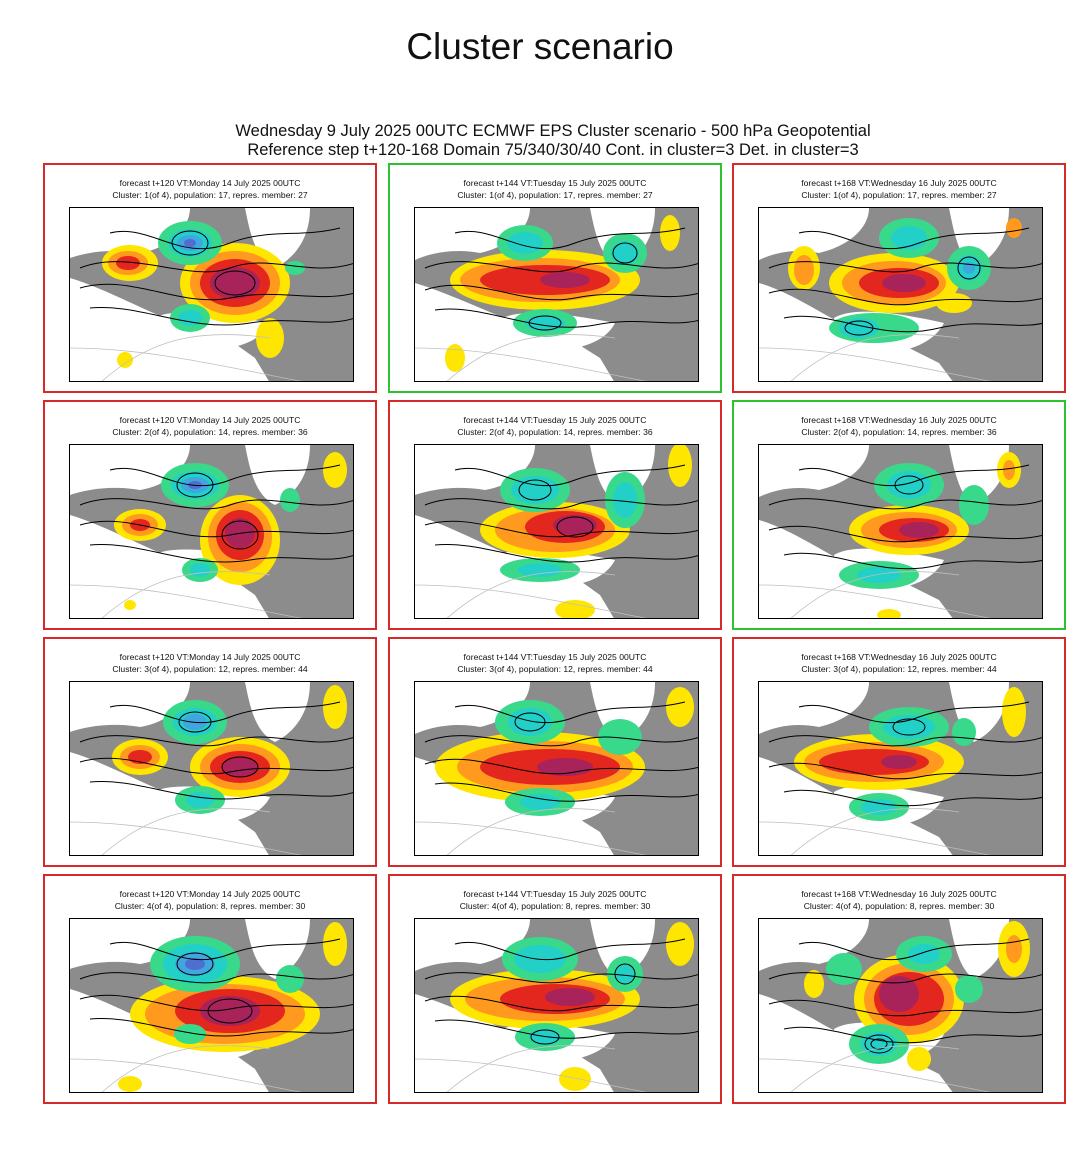  Describe the element at coordinates (540, 46) in the screenshot. I see `page-title: Cluster scenario` at that location.